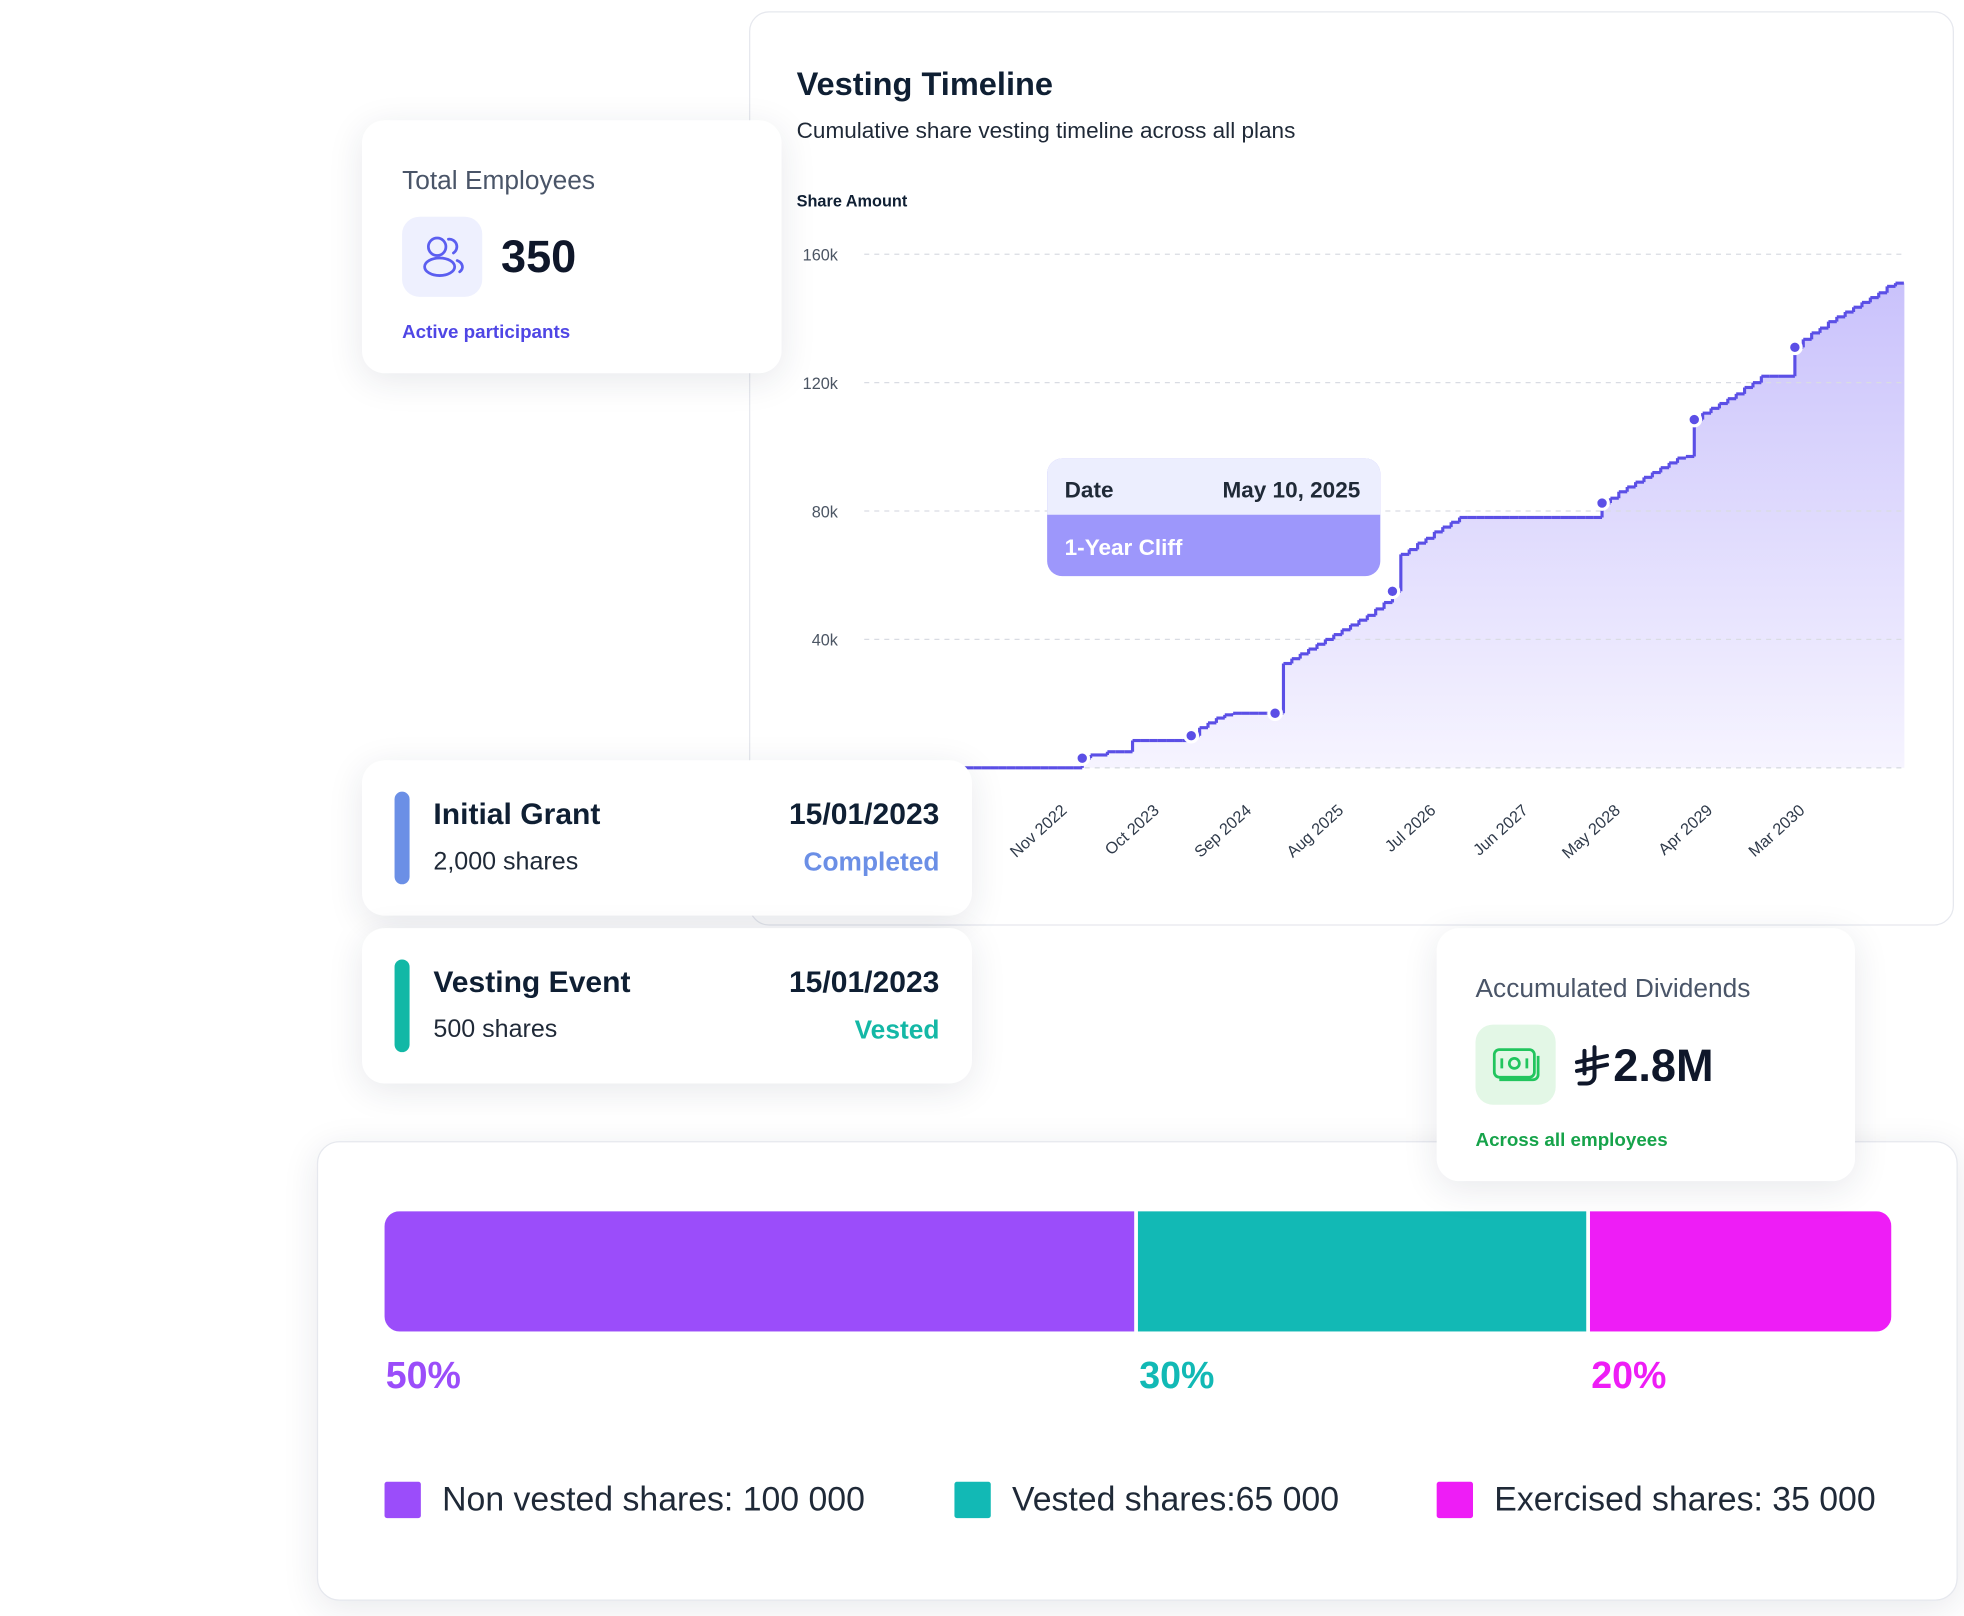  What do you see at coordinates (1592, 1065) in the screenshot?
I see `currency-symbol` at bounding box center [1592, 1065].